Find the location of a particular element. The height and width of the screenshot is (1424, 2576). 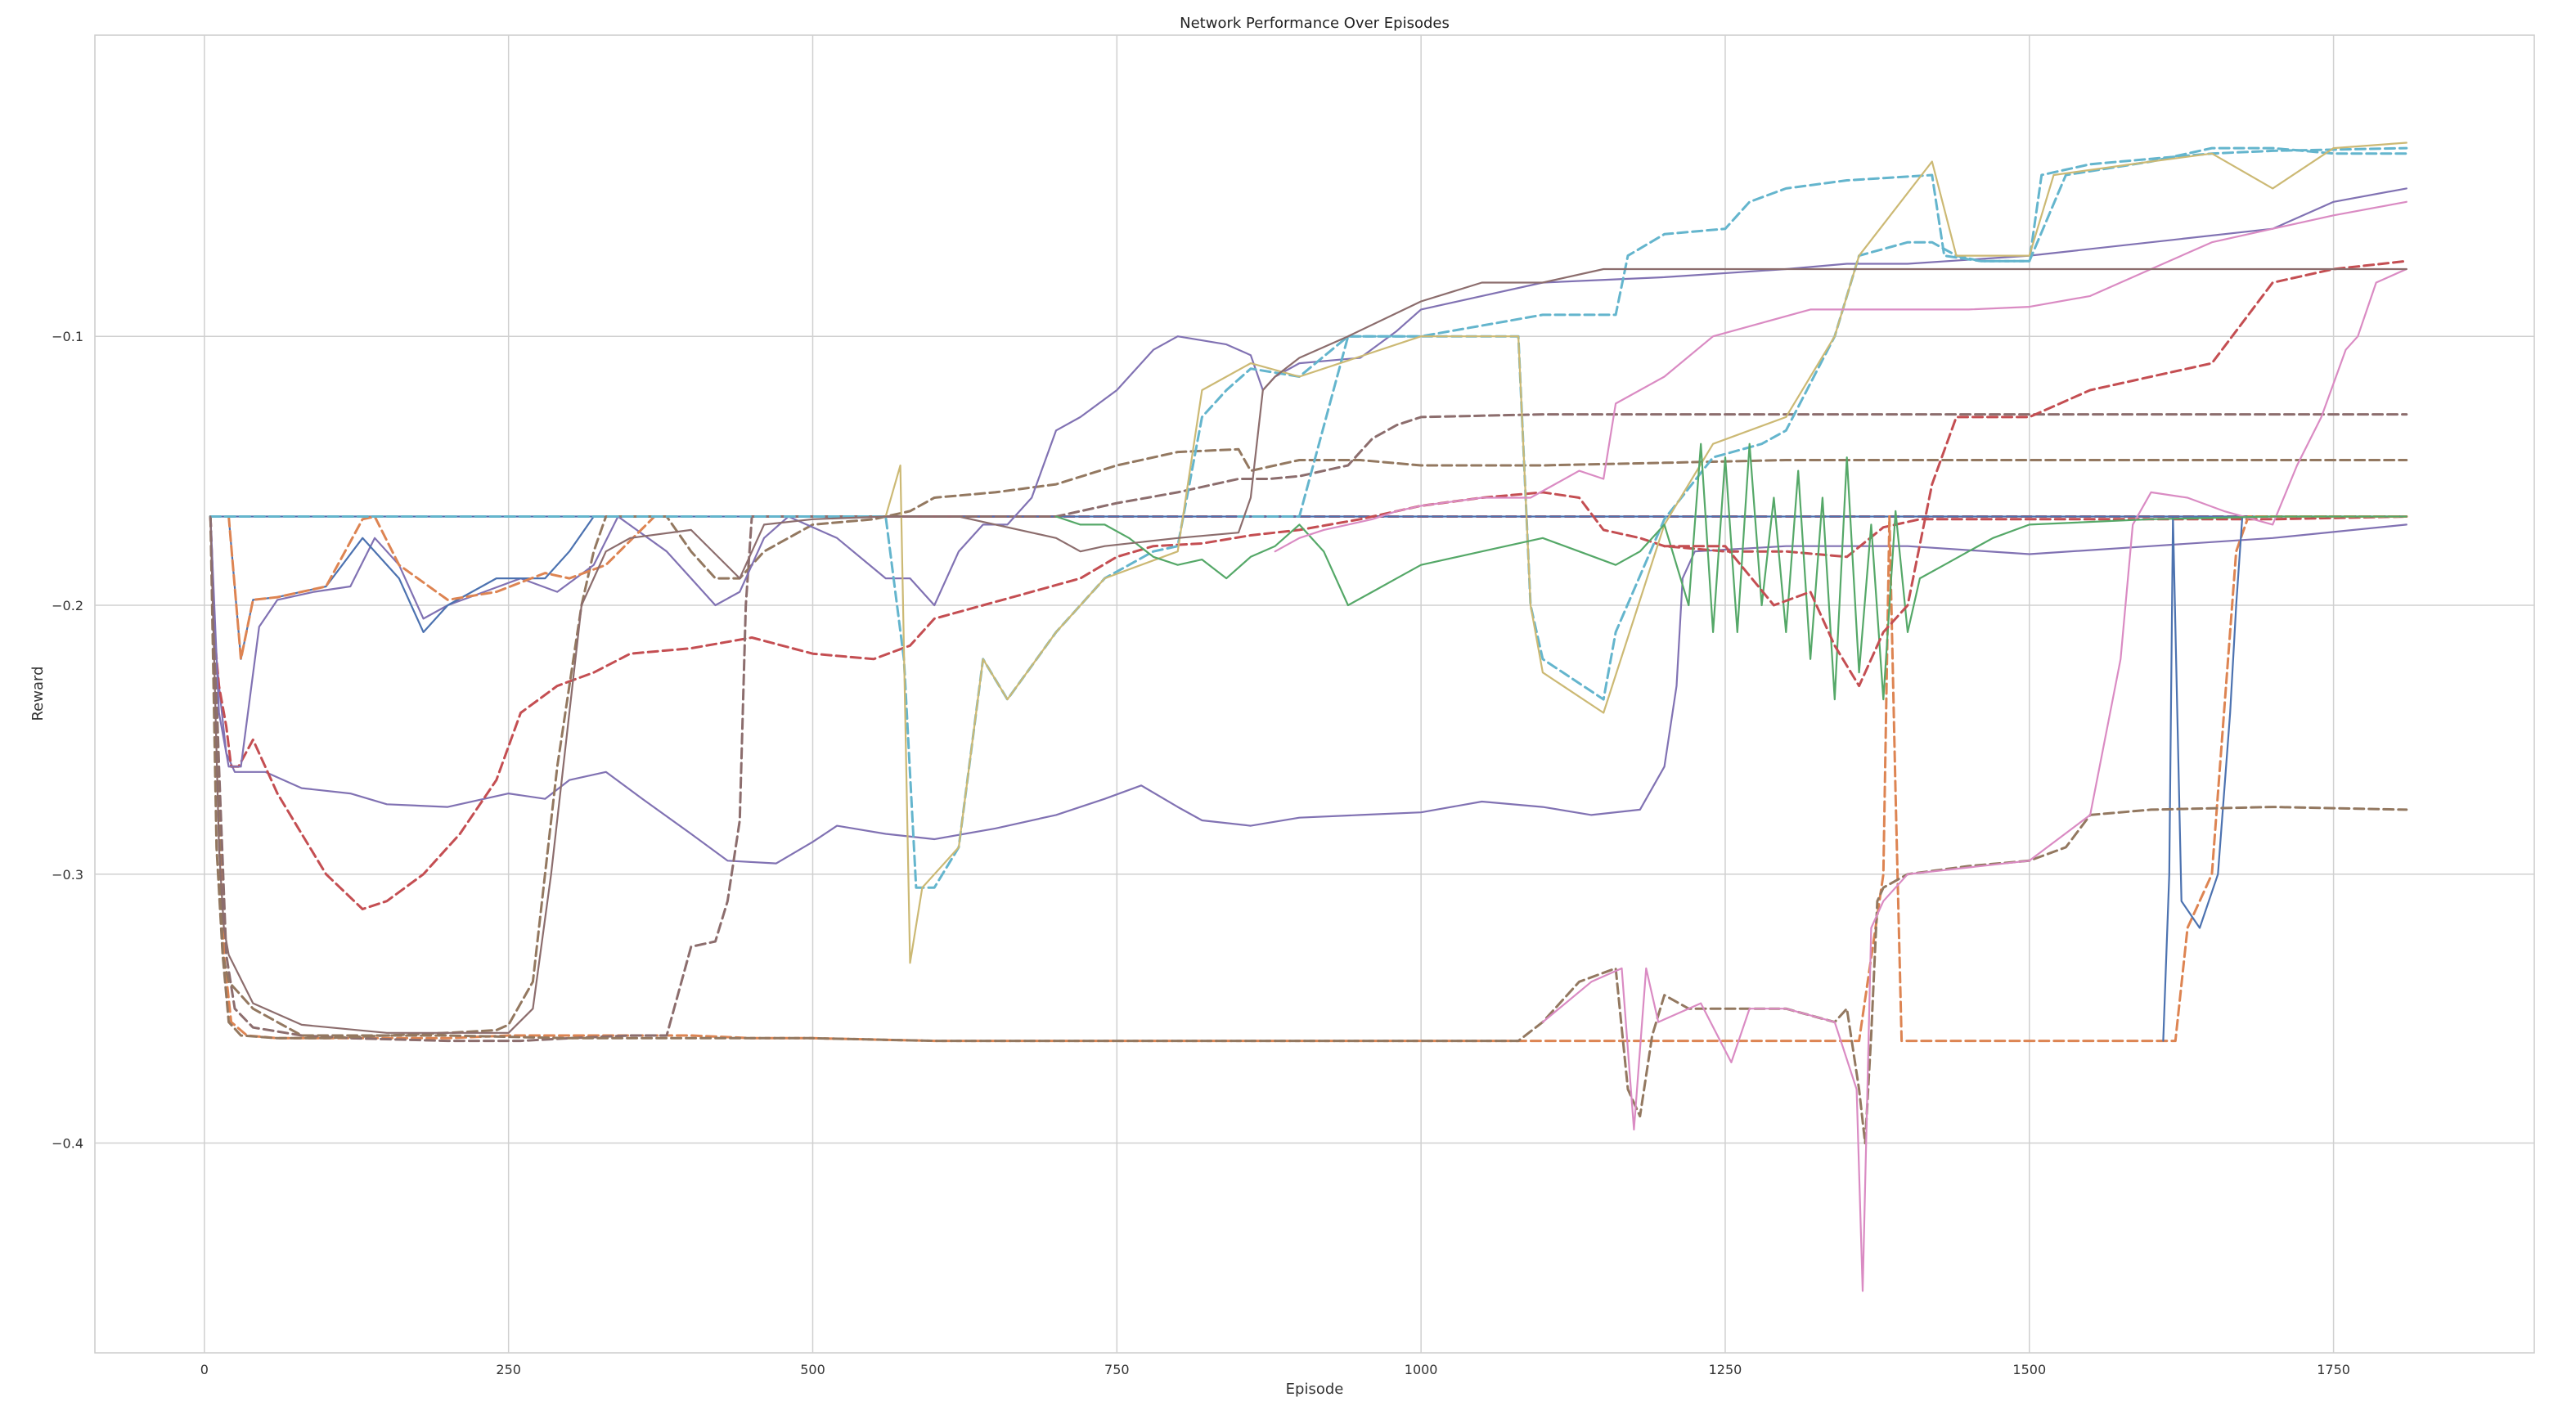

x-tick-label: 250 is located at coordinates (509, 1369).